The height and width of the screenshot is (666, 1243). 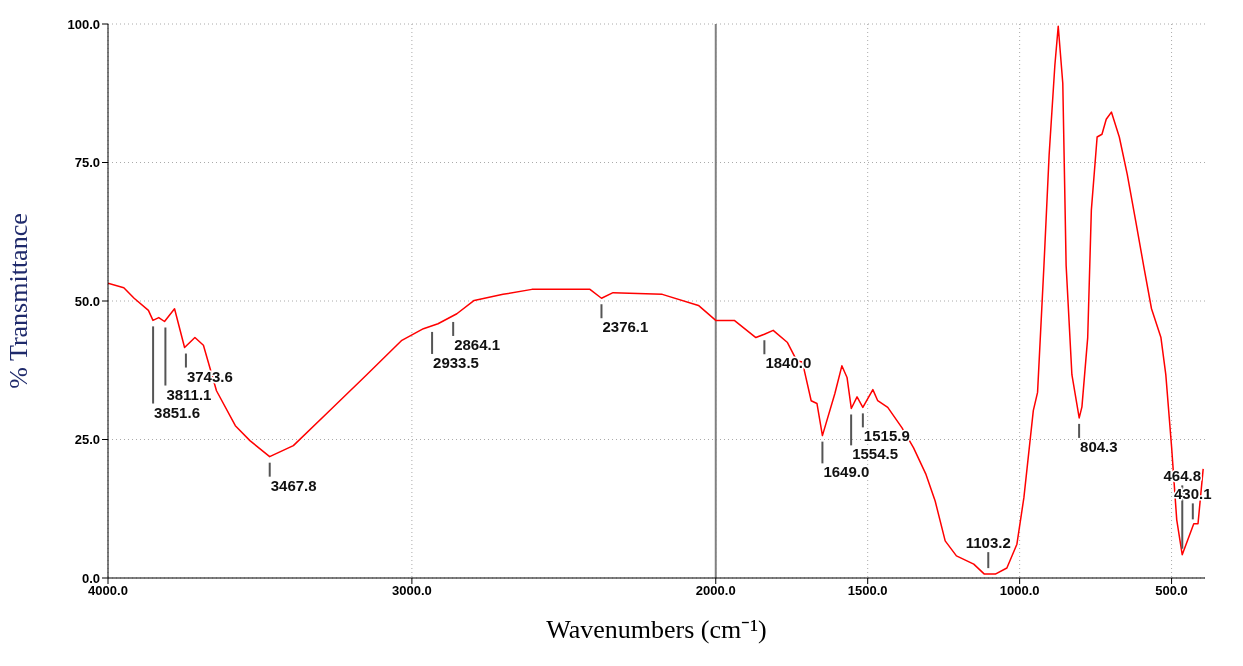 What do you see at coordinates (19, 301) in the screenshot?
I see `y-axis-title: % Transmittance` at bounding box center [19, 301].